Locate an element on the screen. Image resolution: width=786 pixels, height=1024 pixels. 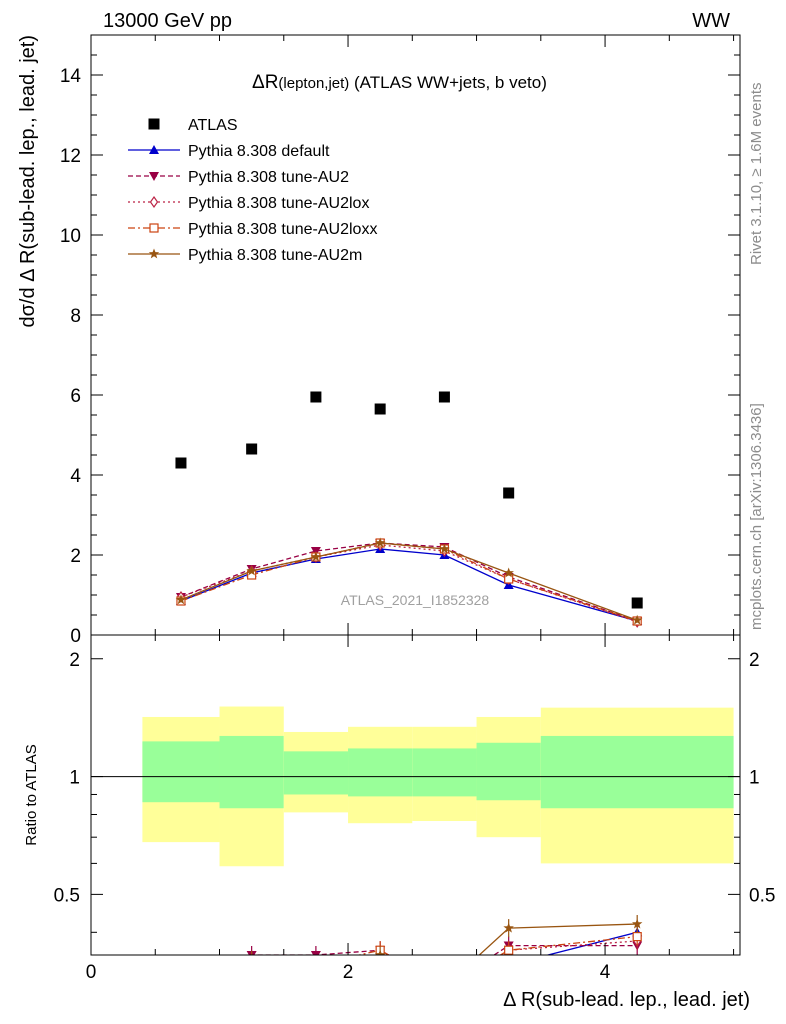
plot-title: ΔR(lepton,jet) (ATLAS WW+jets, b veto) is located at coordinates (399, 82).